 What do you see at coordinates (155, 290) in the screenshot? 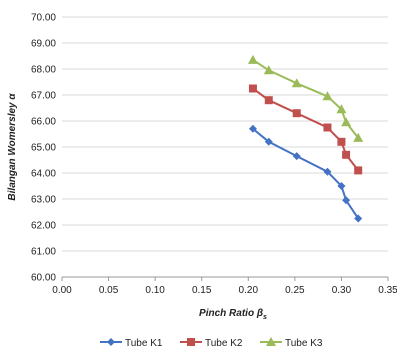
I see `x-tick-label: 0.10` at bounding box center [155, 290].